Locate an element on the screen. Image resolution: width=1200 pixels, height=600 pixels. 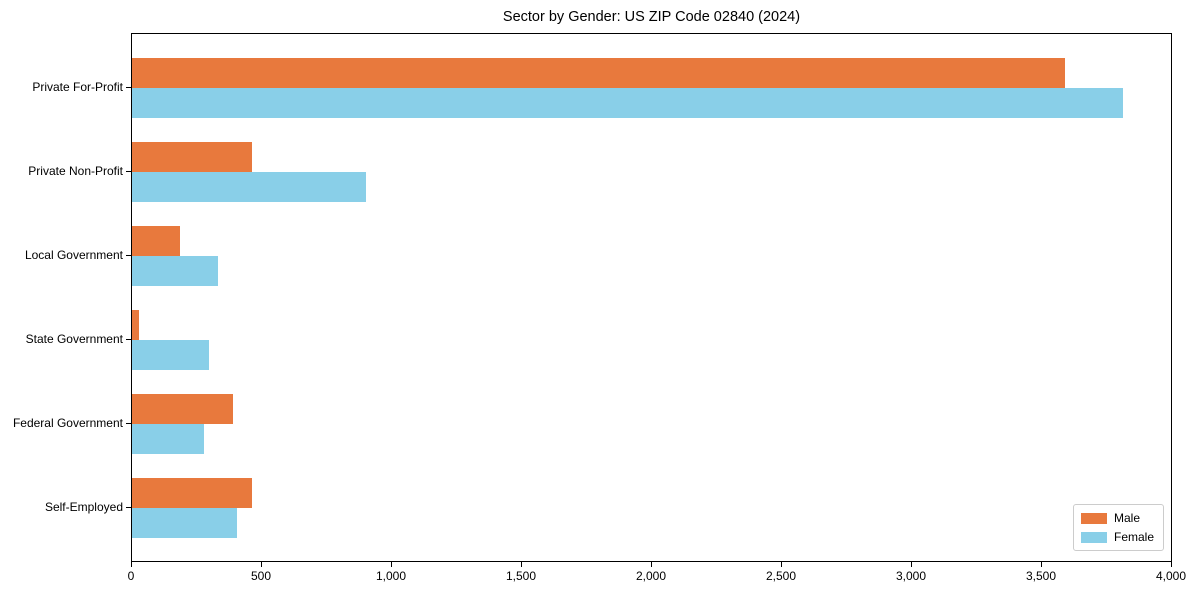
x-tick-label: 3,000 is located at coordinates (911, 576).